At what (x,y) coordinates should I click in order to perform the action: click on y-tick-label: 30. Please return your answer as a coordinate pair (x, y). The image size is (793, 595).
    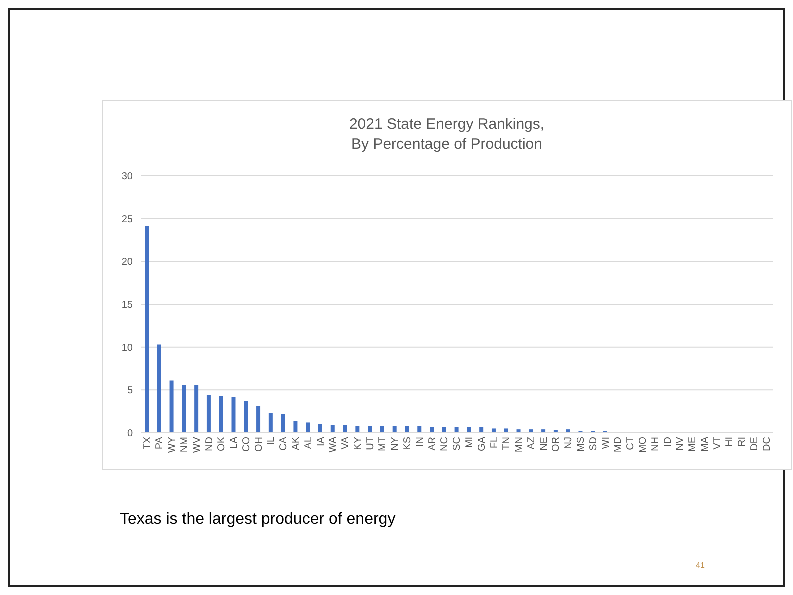
    Looking at the image, I should click on (128, 177).